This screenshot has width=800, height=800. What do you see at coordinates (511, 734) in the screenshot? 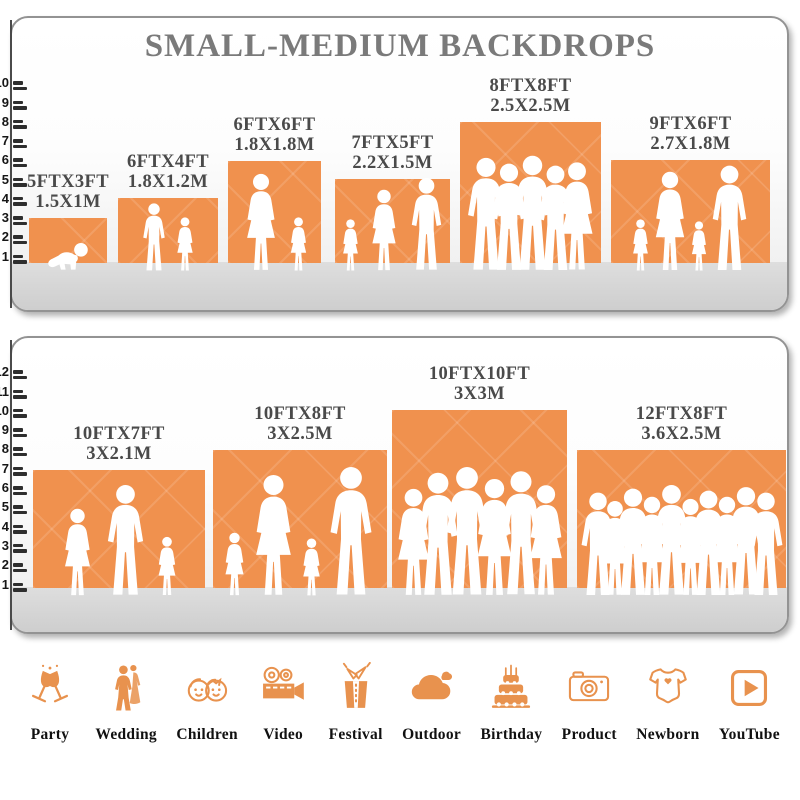
I see `category-label: Birthday` at bounding box center [511, 734].